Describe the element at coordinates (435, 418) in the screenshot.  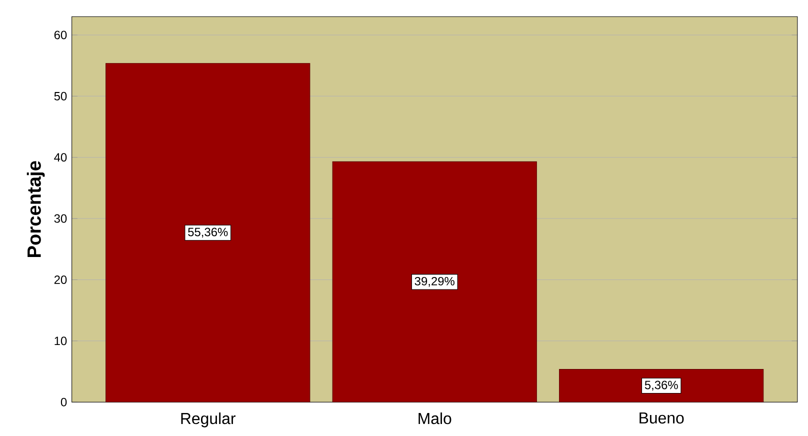
I see `x-tick-label: Malo` at that location.